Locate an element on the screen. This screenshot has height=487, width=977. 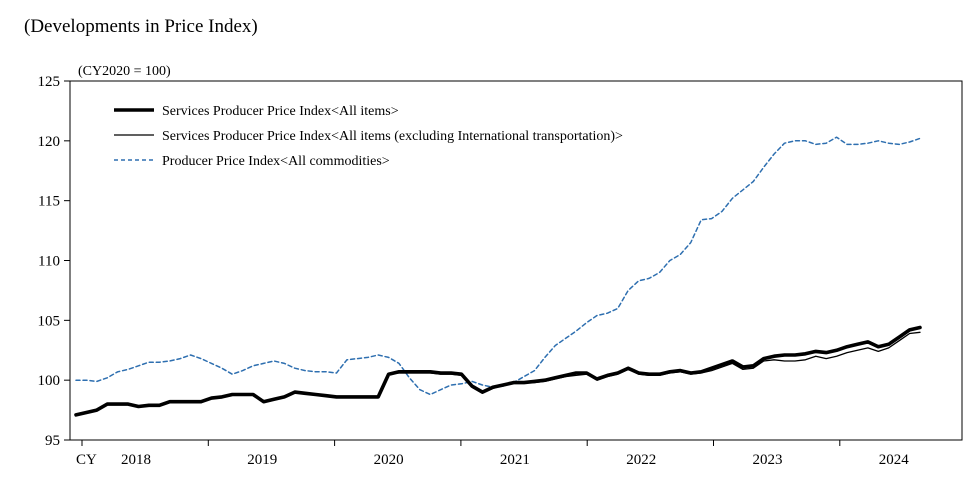
x-tick-label: 2018 is located at coordinates (136, 460).